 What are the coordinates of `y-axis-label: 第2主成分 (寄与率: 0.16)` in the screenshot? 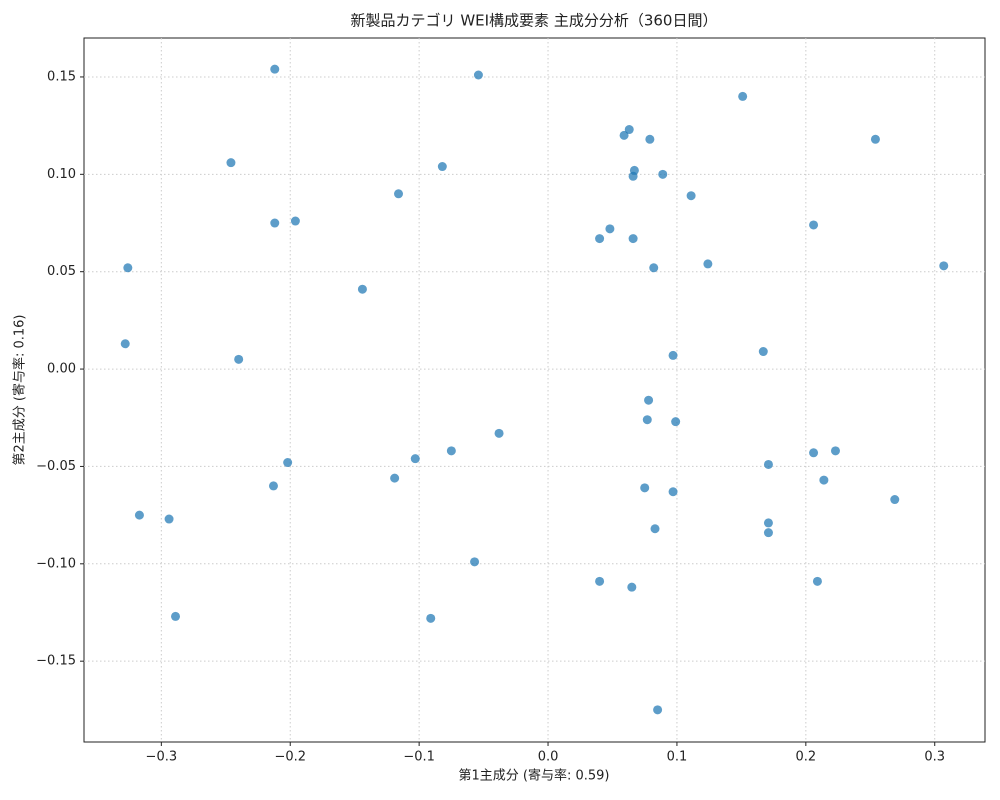 It's located at (20, 389).